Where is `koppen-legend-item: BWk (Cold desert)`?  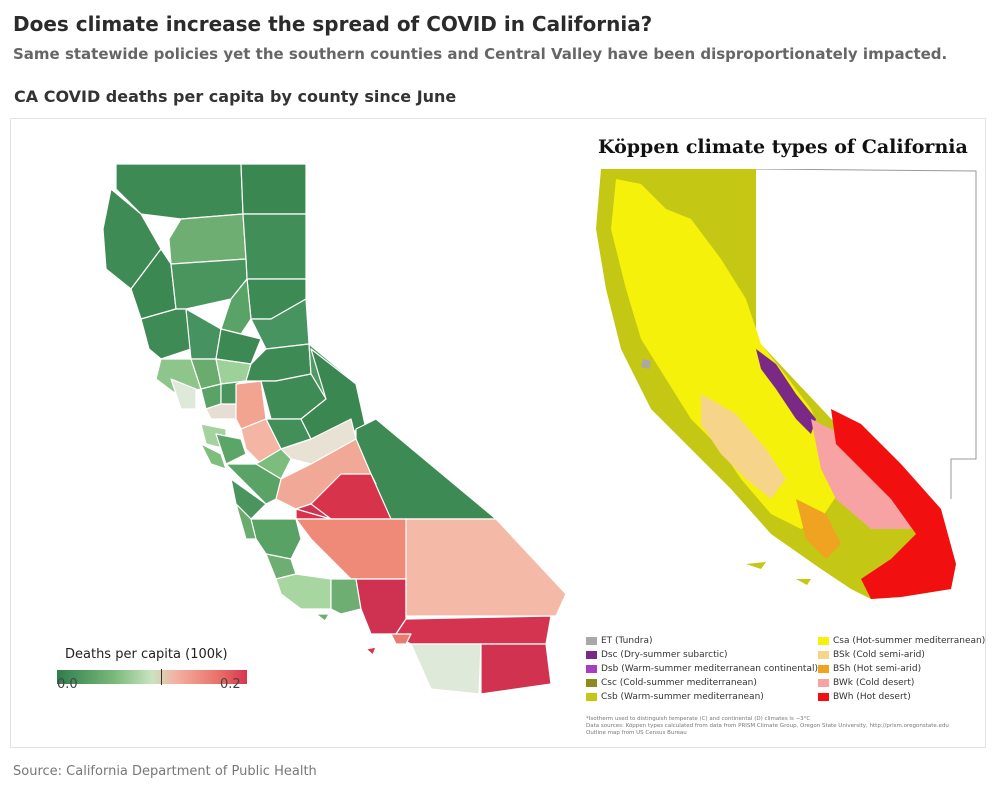 koppen-legend-item: BWk (Cold desert) is located at coordinates (866, 683).